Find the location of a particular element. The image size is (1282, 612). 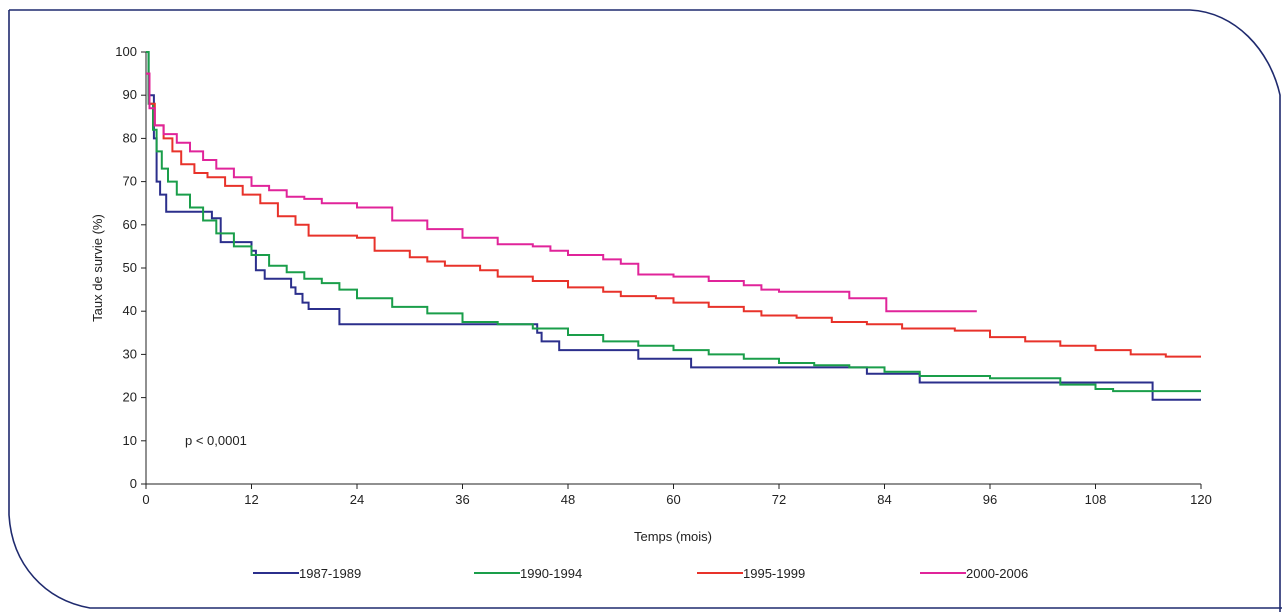

legend-label-1987-1989: 1987-1989 is located at coordinates (330, 573).